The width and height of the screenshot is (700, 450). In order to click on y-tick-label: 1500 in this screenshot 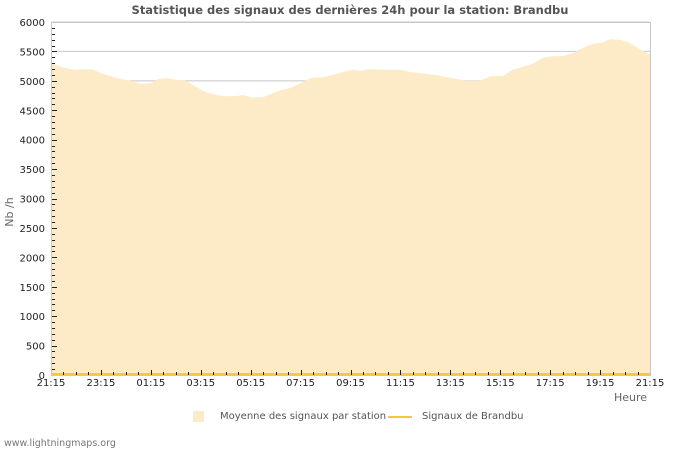, I will do `click(32, 288)`.